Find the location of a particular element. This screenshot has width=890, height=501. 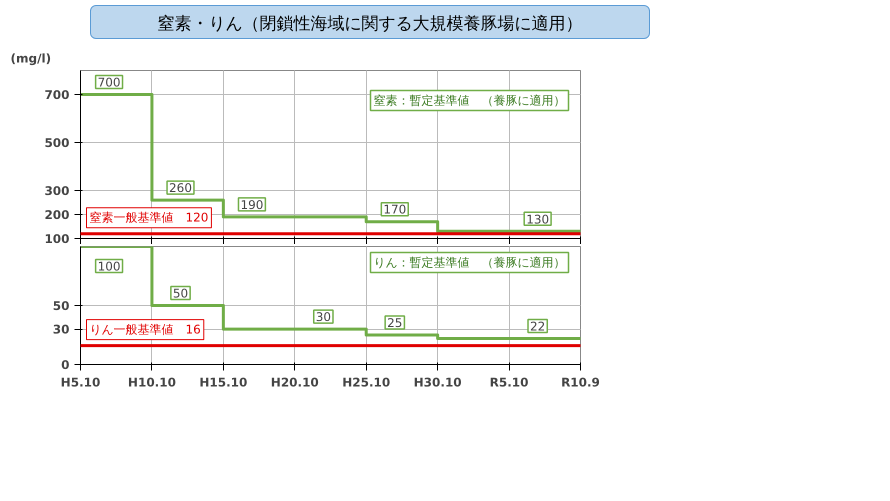

text: 窒素：暫定基準値 （養豚に適用） is located at coordinates (470, 101).